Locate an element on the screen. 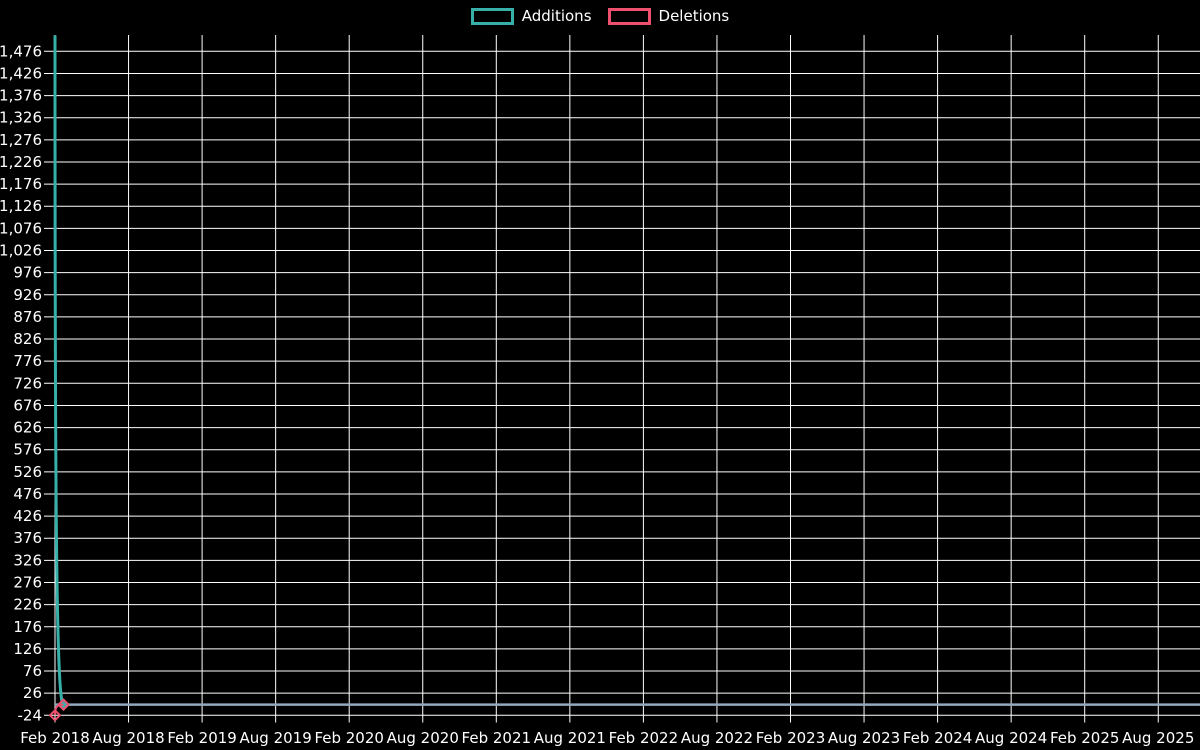  x-tick-label: Aug 2025 is located at coordinates (1158, 738).